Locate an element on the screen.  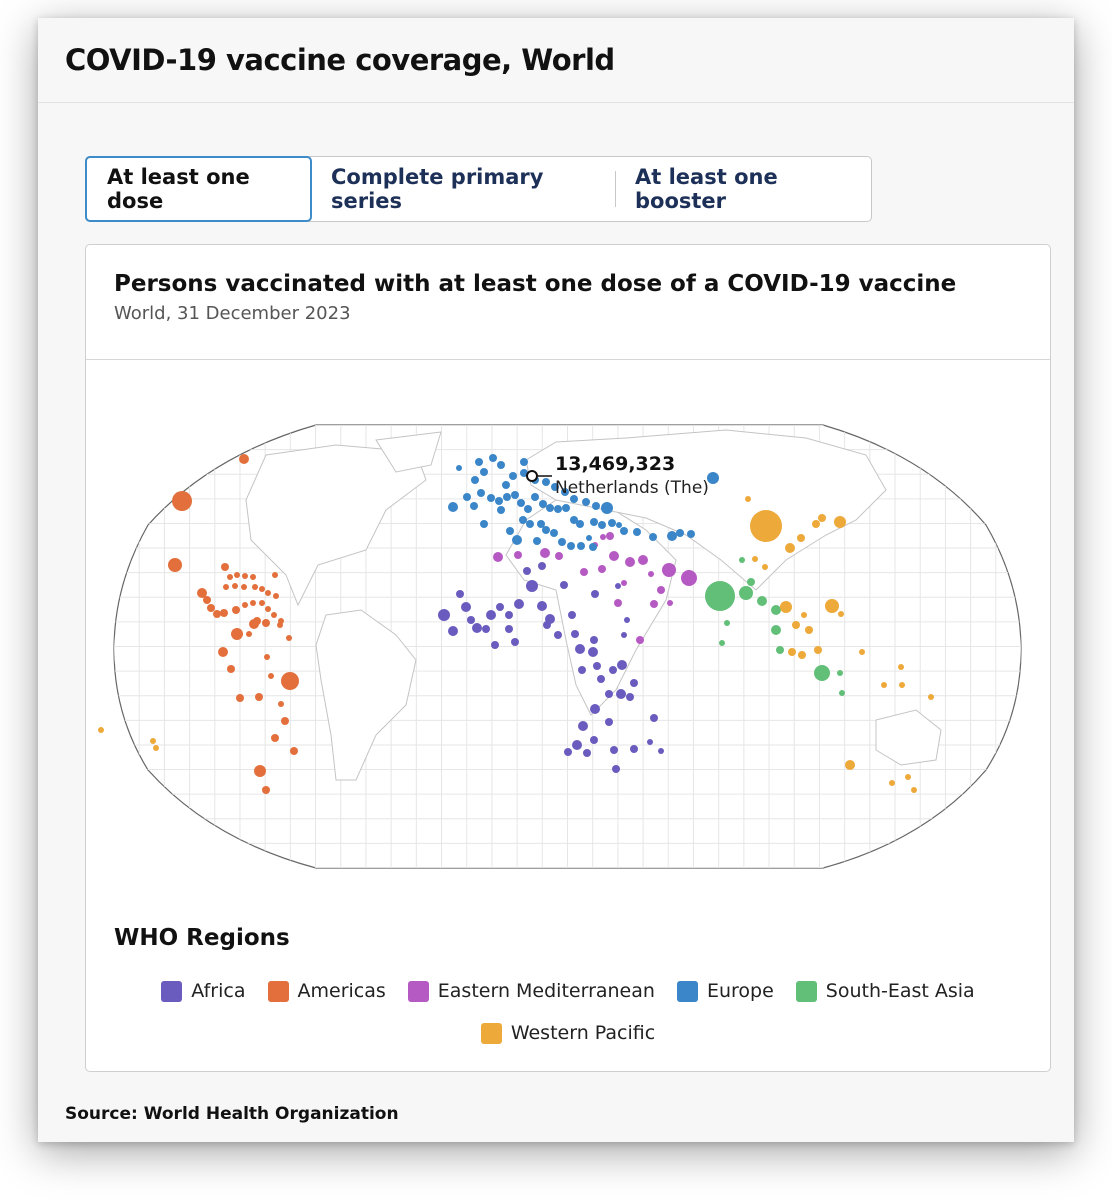
legend-item-eastern-mediterranean: Eastern Mediterranean is located at coordinates (531, 991).